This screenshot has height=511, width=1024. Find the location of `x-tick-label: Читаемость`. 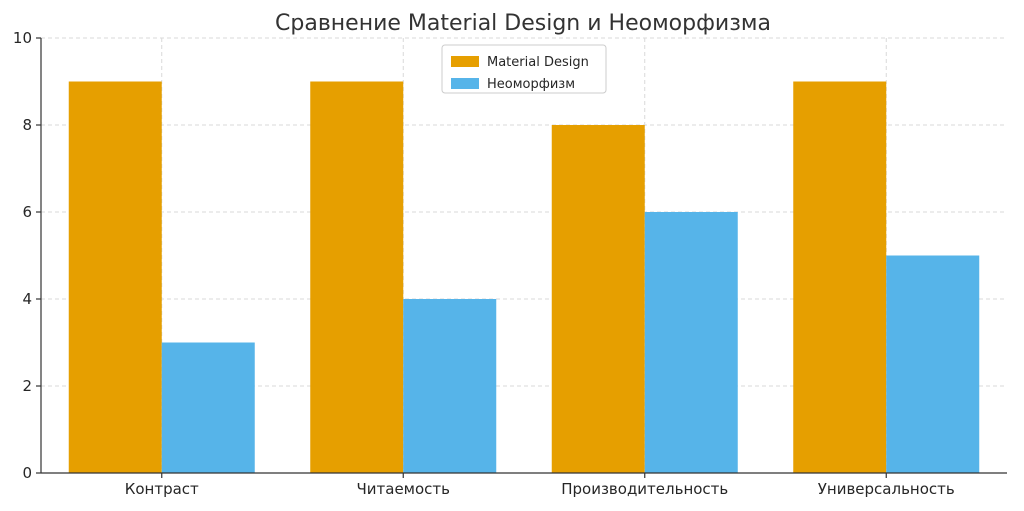

x-tick-label: Читаемость is located at coordinates (403, 489).